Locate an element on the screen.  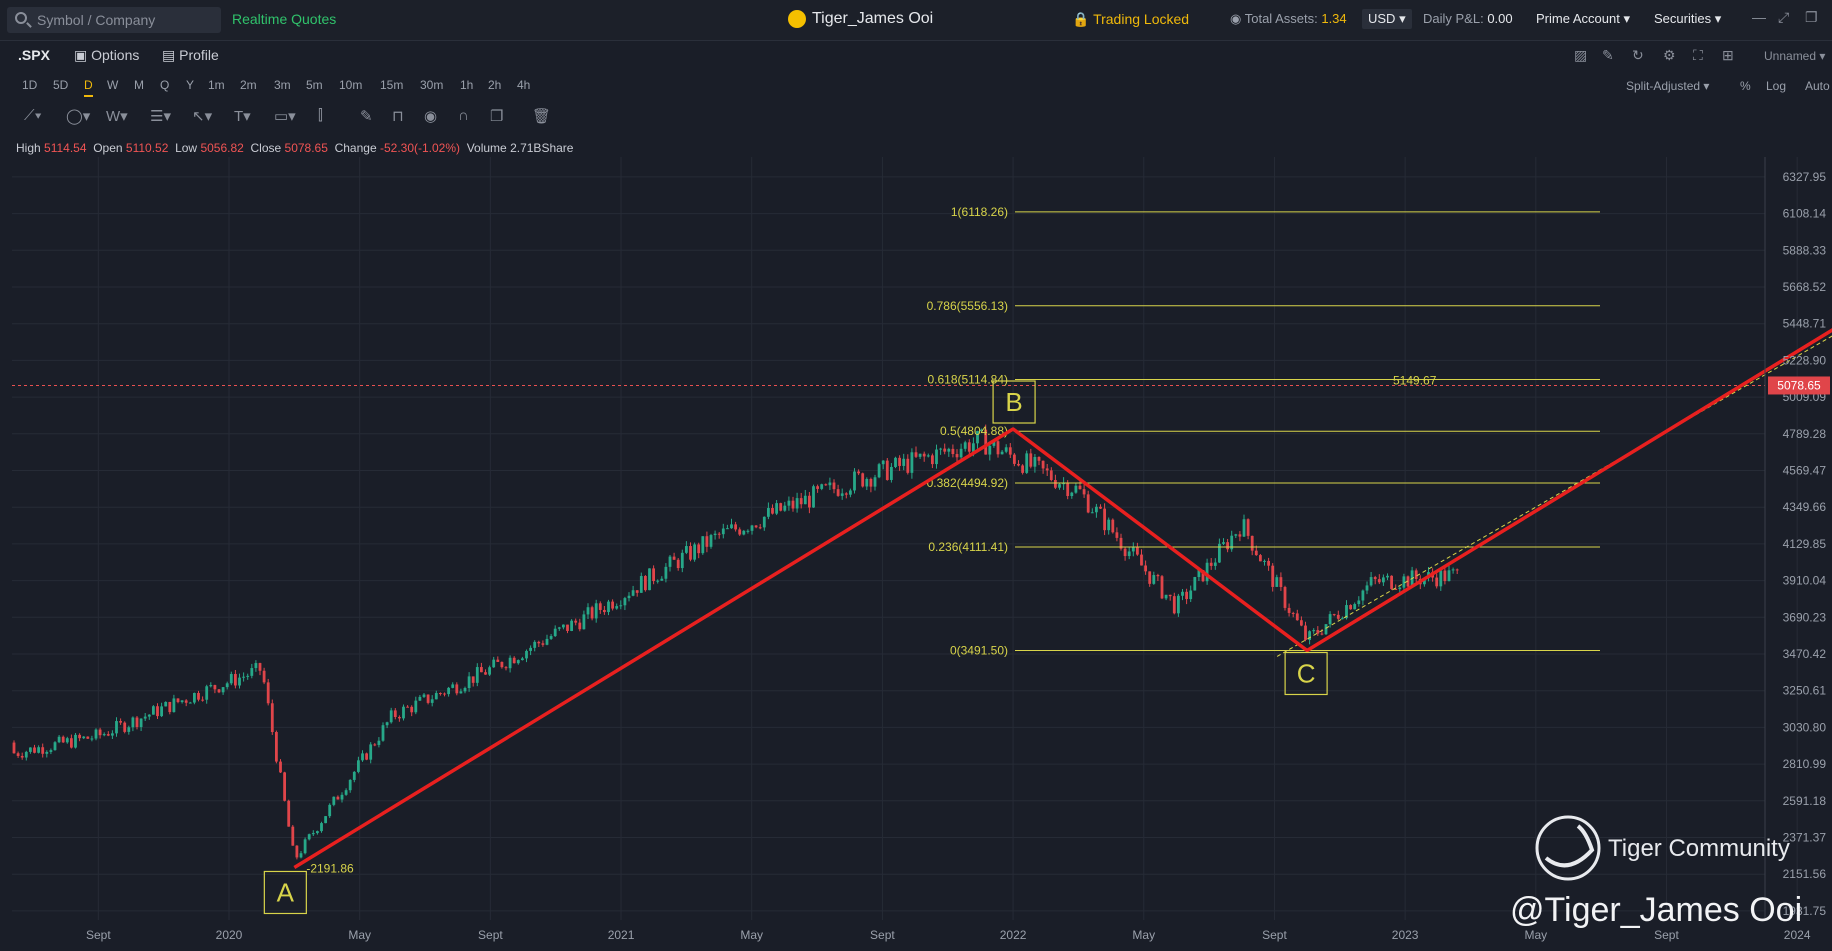
line-tool-icon: ⟋▾ is located at coordinates (33, 115).